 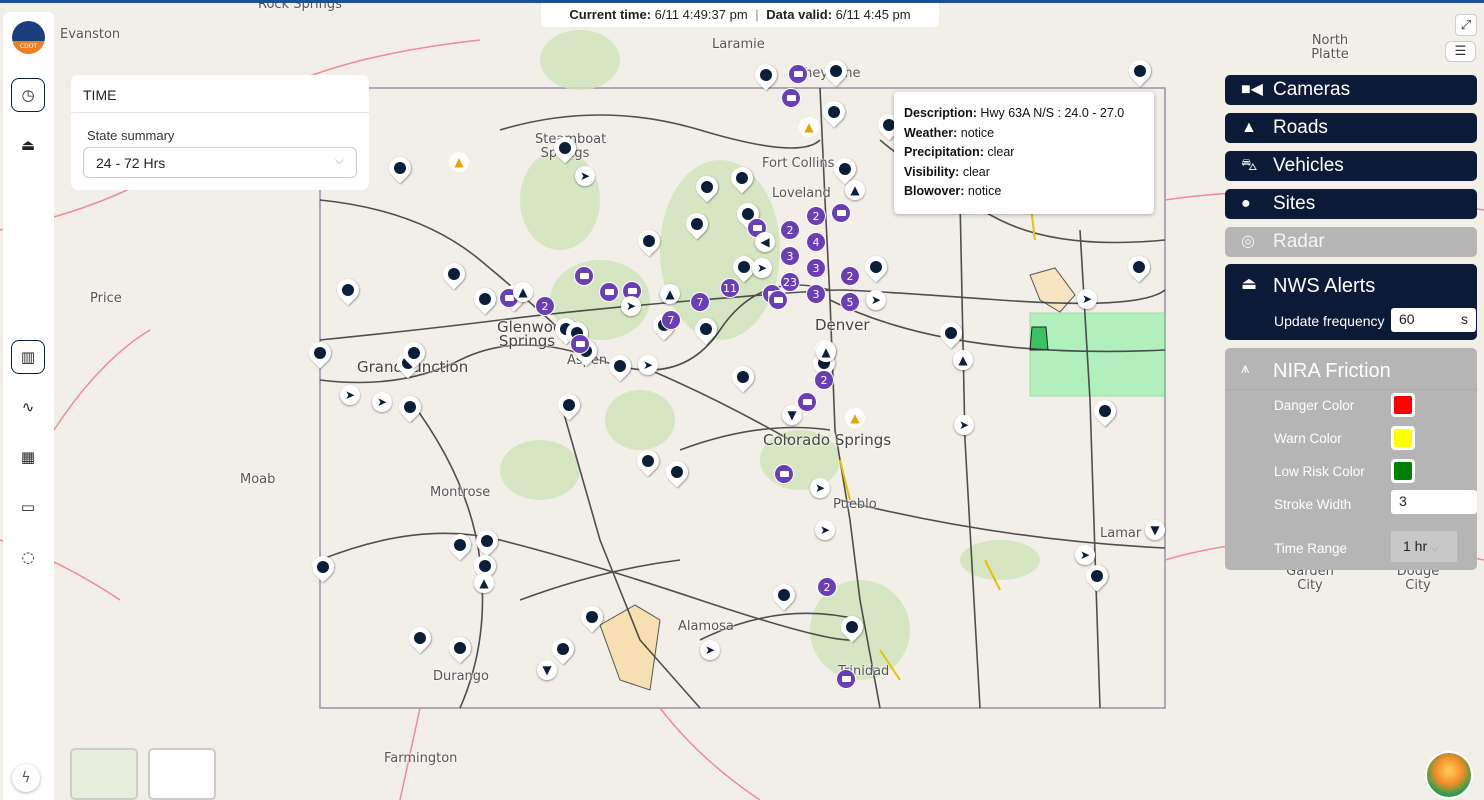 I want to click on low-risk-color-swatch, so click(x=1403, y=471).